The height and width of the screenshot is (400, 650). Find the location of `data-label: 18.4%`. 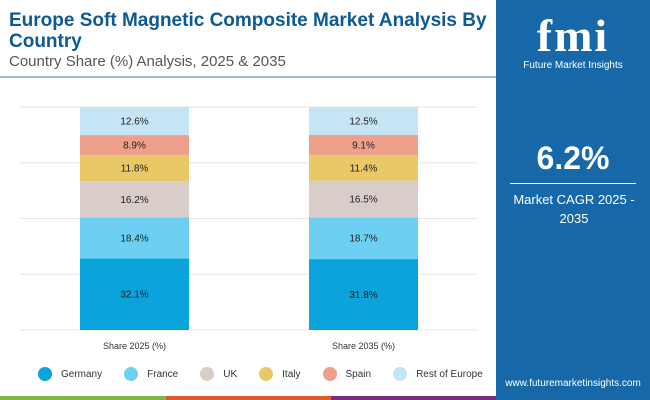

data-label: 18.4% is located at coordinates (134, 238).